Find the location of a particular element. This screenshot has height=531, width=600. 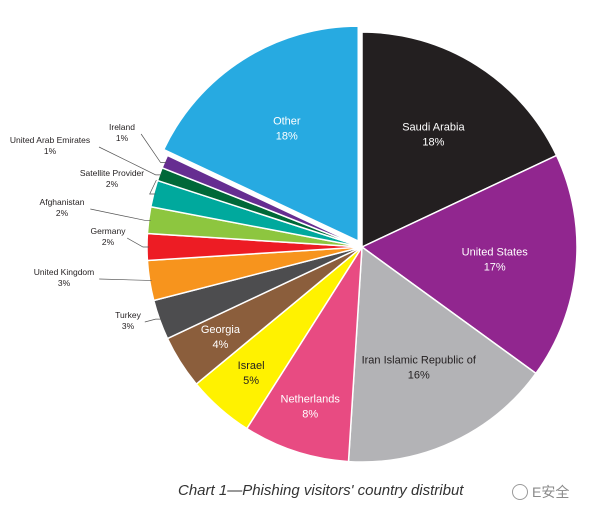

label-other: Other 18% is located at coordinates (287, 129).